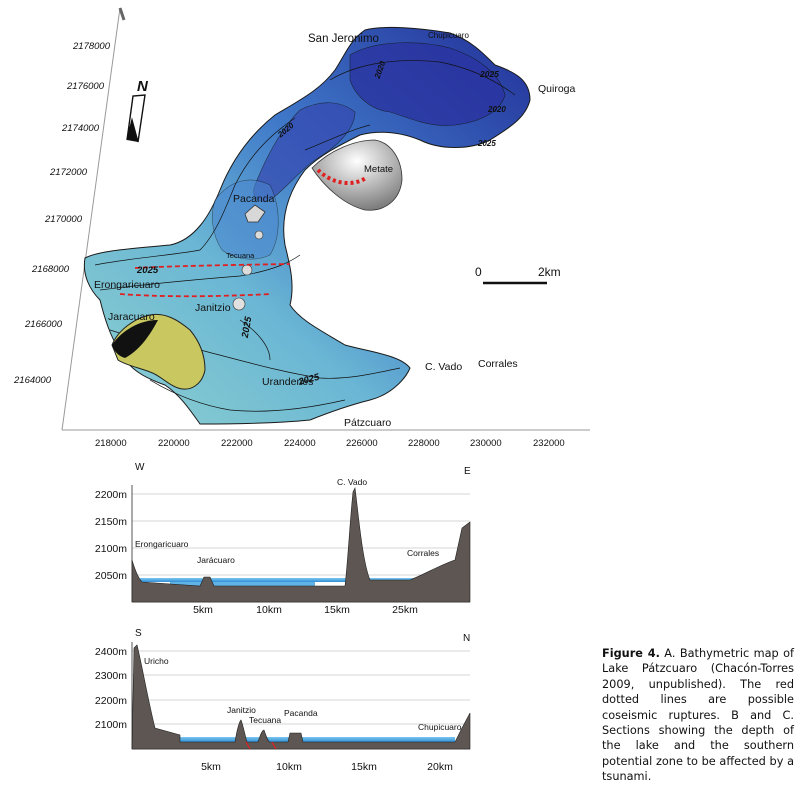 Image resolution: width=807 pixels, height=785 pixels. What do you see at coordinates (378, 169) in the screenshot?
I see `label-metate: Metate` at bounding box center [378, 169].